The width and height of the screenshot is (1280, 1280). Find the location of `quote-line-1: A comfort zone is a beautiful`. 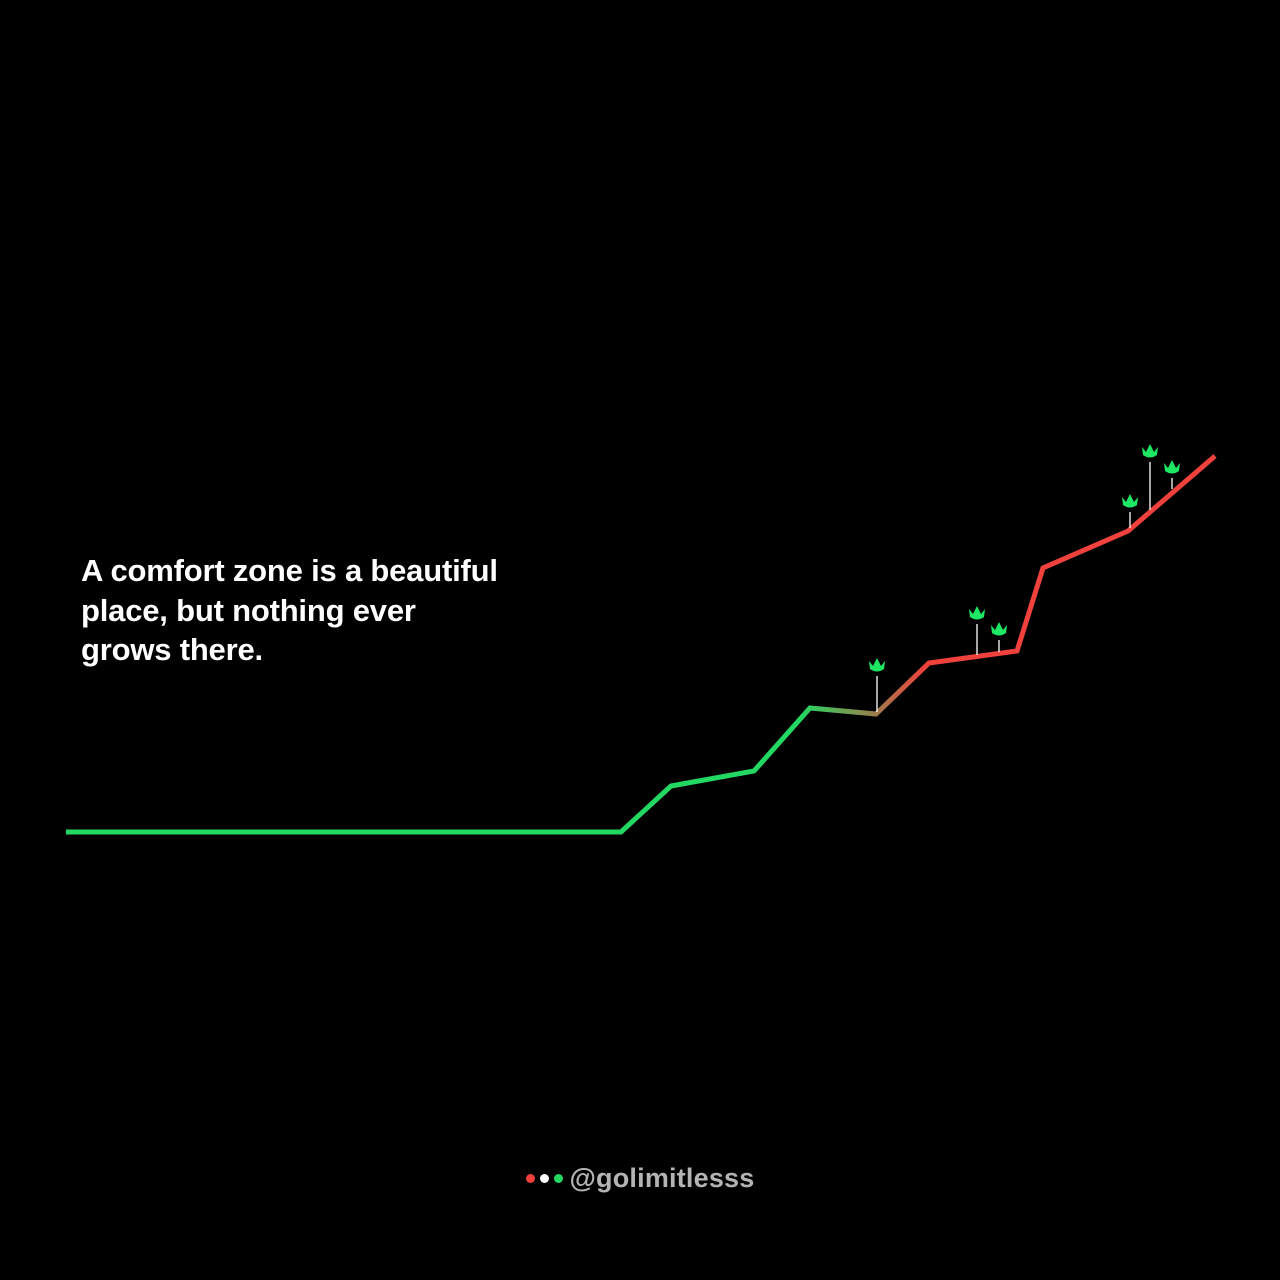

quote-line-1: A comfort zone is a beautiful is located at coordinates (289, 570).